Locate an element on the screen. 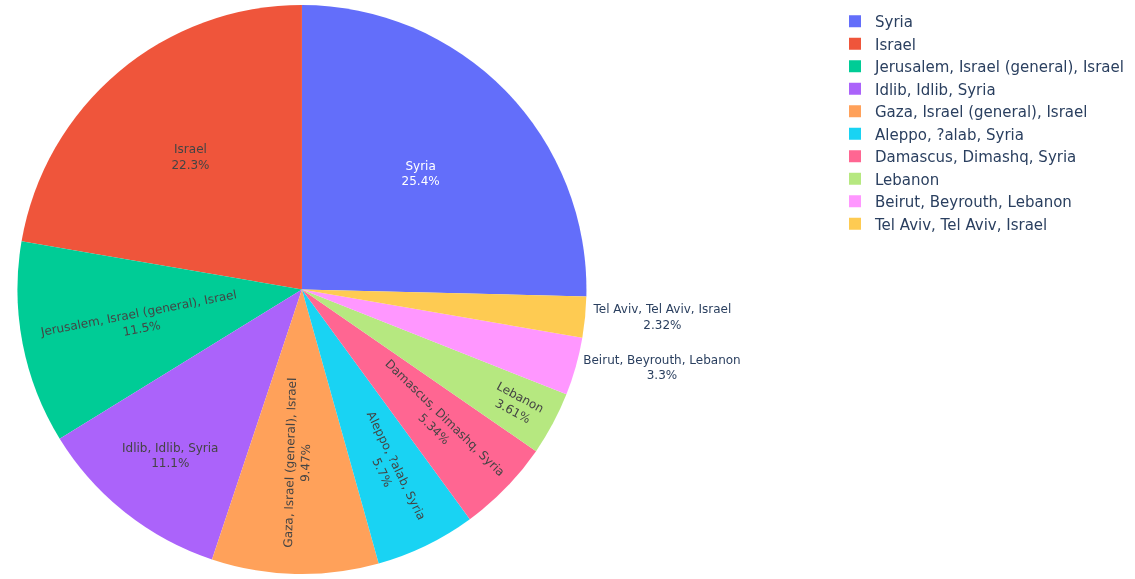 This screenshot has height=579, width=1135. legend-label: Beirut, Beyrouth, Lebanon is located at coordinates (973, 202).